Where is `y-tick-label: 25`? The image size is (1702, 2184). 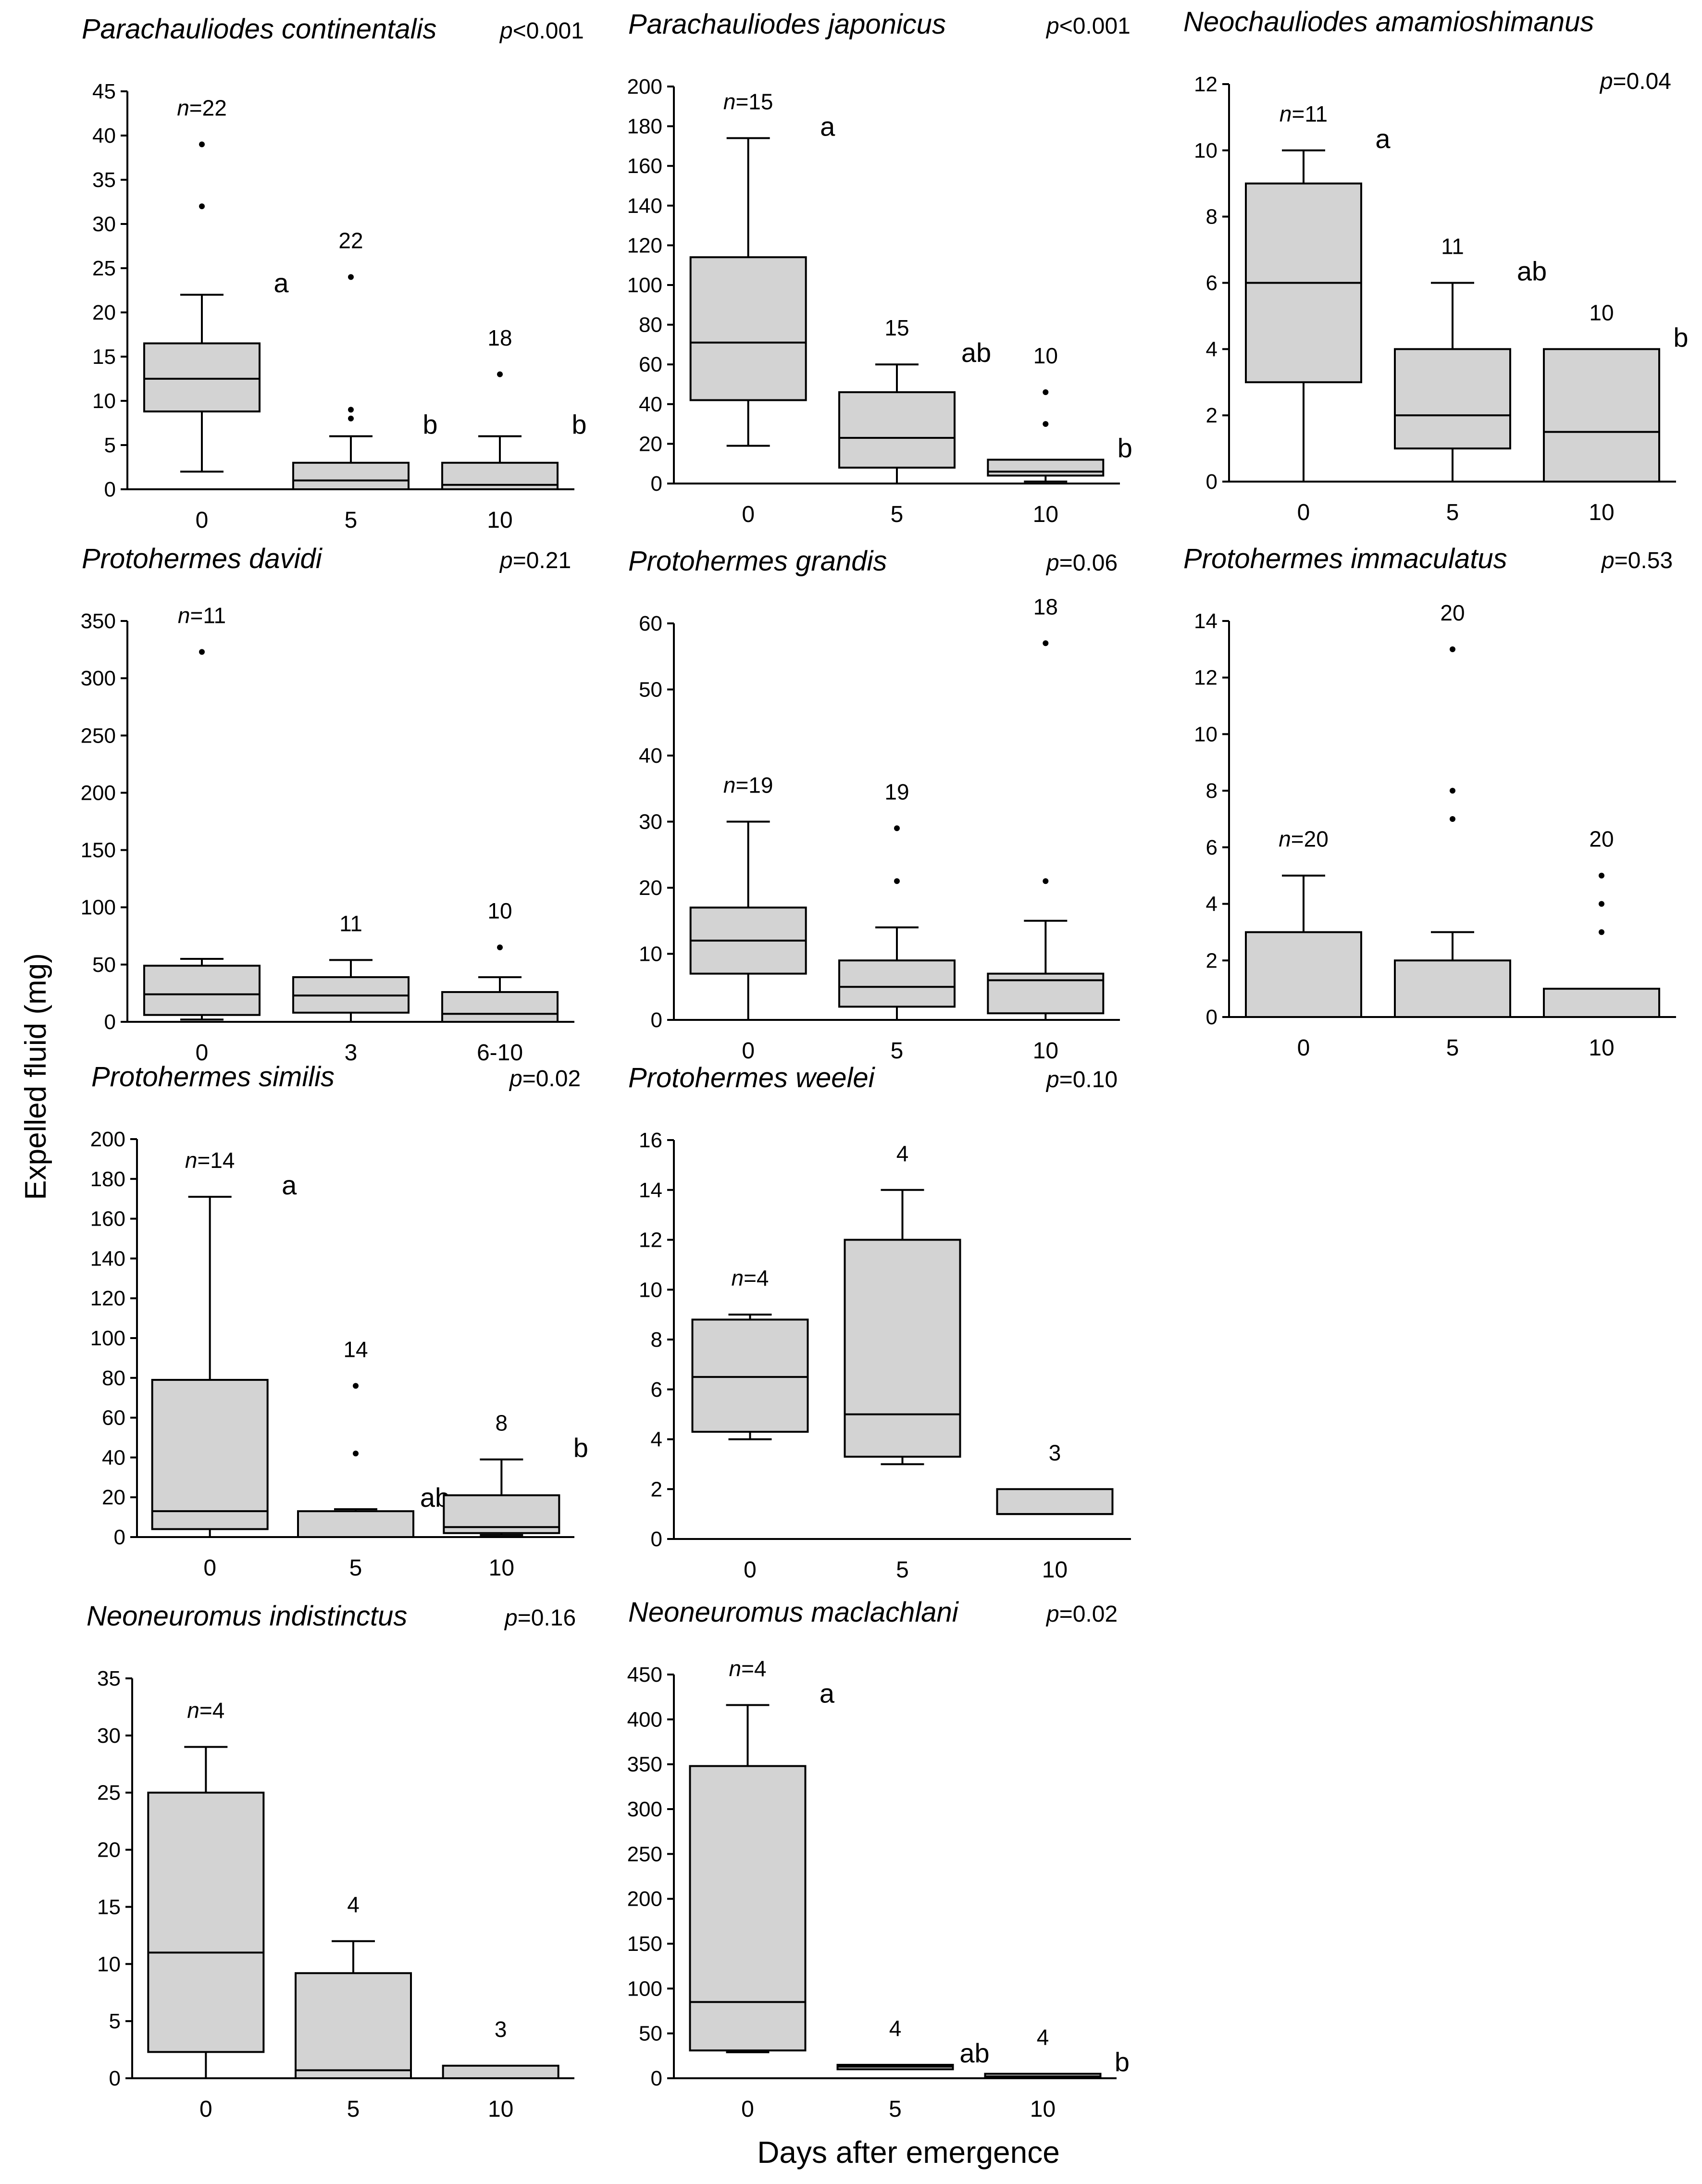
y-tick-label: 25 is located at coordinates (109, 1793).